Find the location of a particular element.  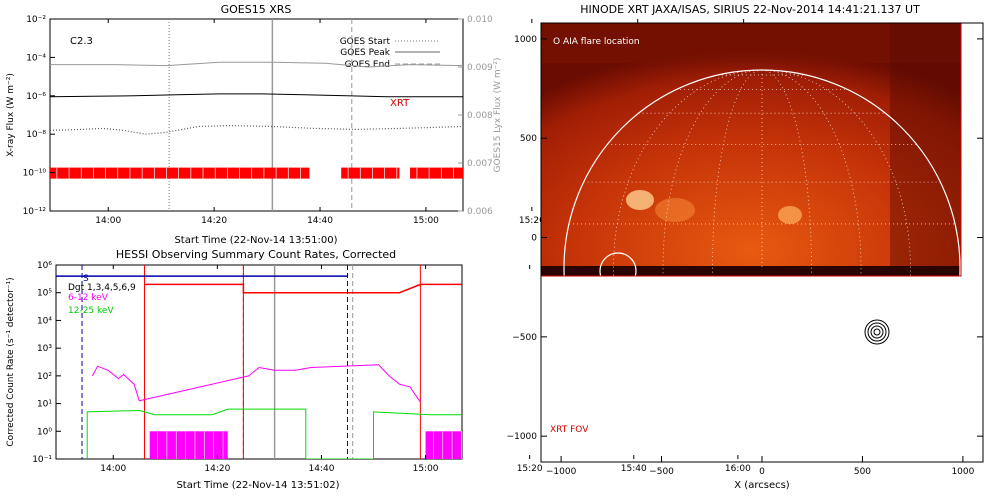

xrt-y-tick-label: −1000 is located at coordinates (522, 437).